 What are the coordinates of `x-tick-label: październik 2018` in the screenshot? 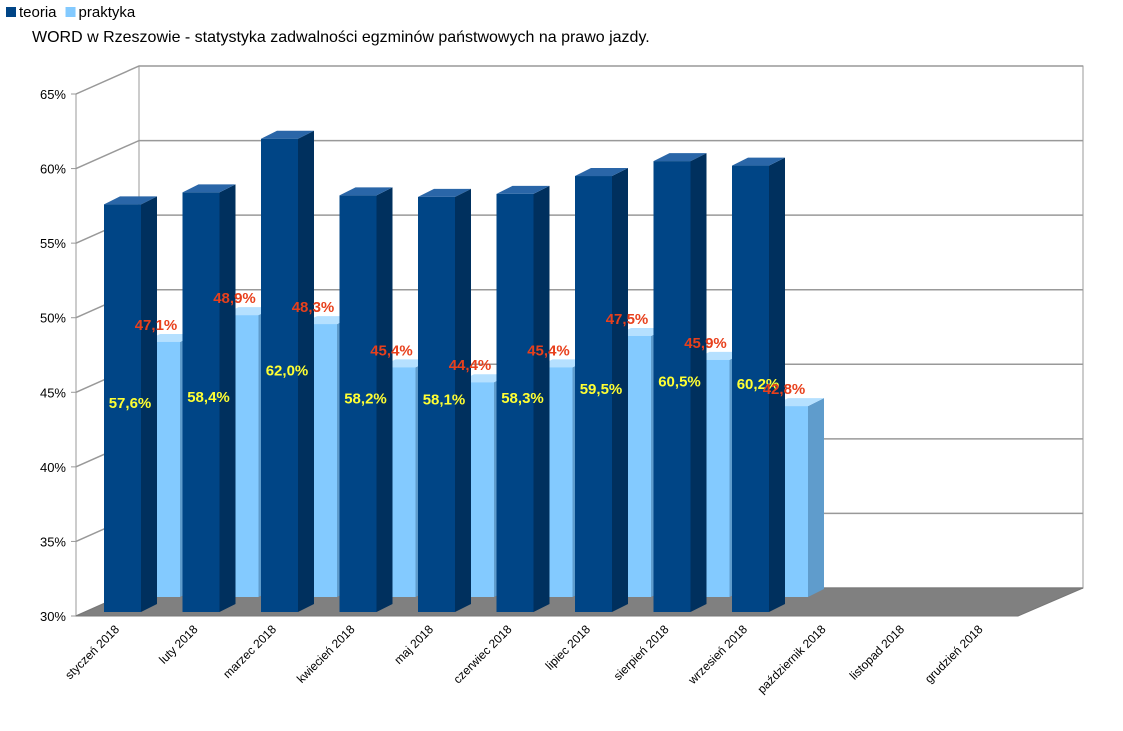 It's located at (792, 659).